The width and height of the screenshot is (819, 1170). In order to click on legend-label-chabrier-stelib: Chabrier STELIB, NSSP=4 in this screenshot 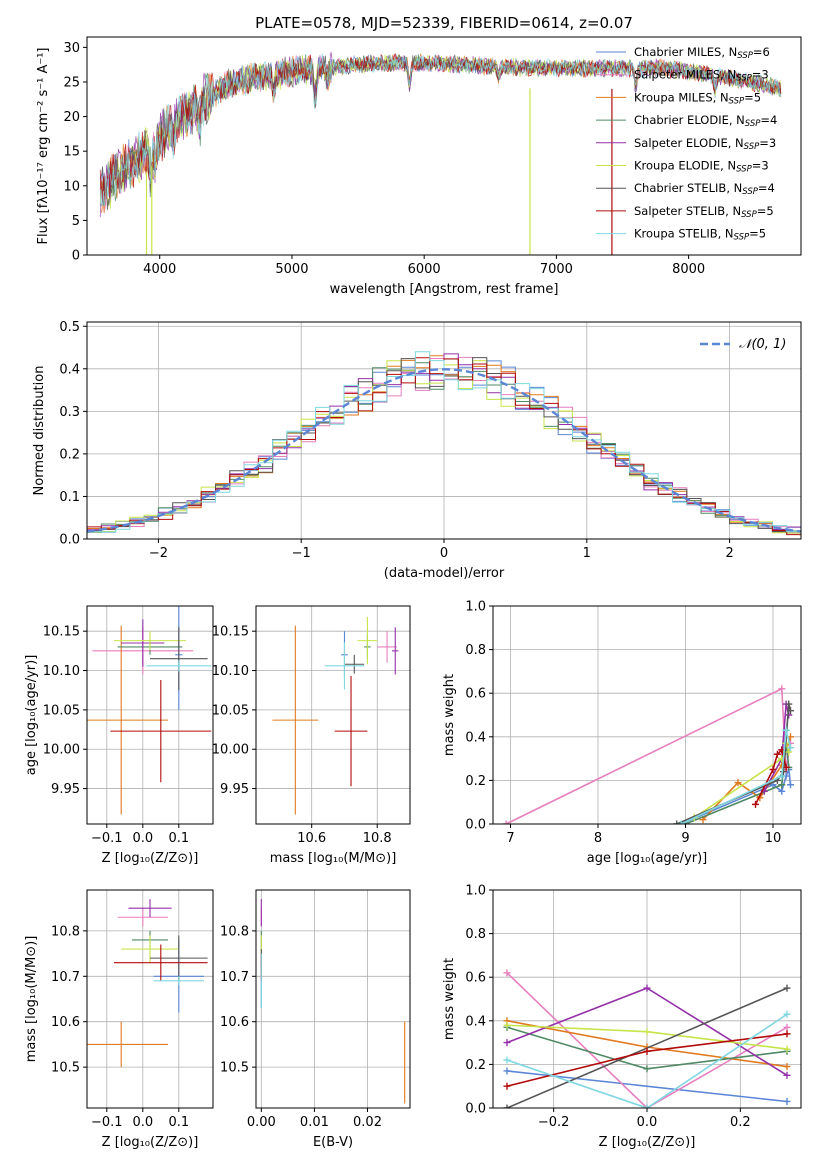, I will do `click(704, 189)`.